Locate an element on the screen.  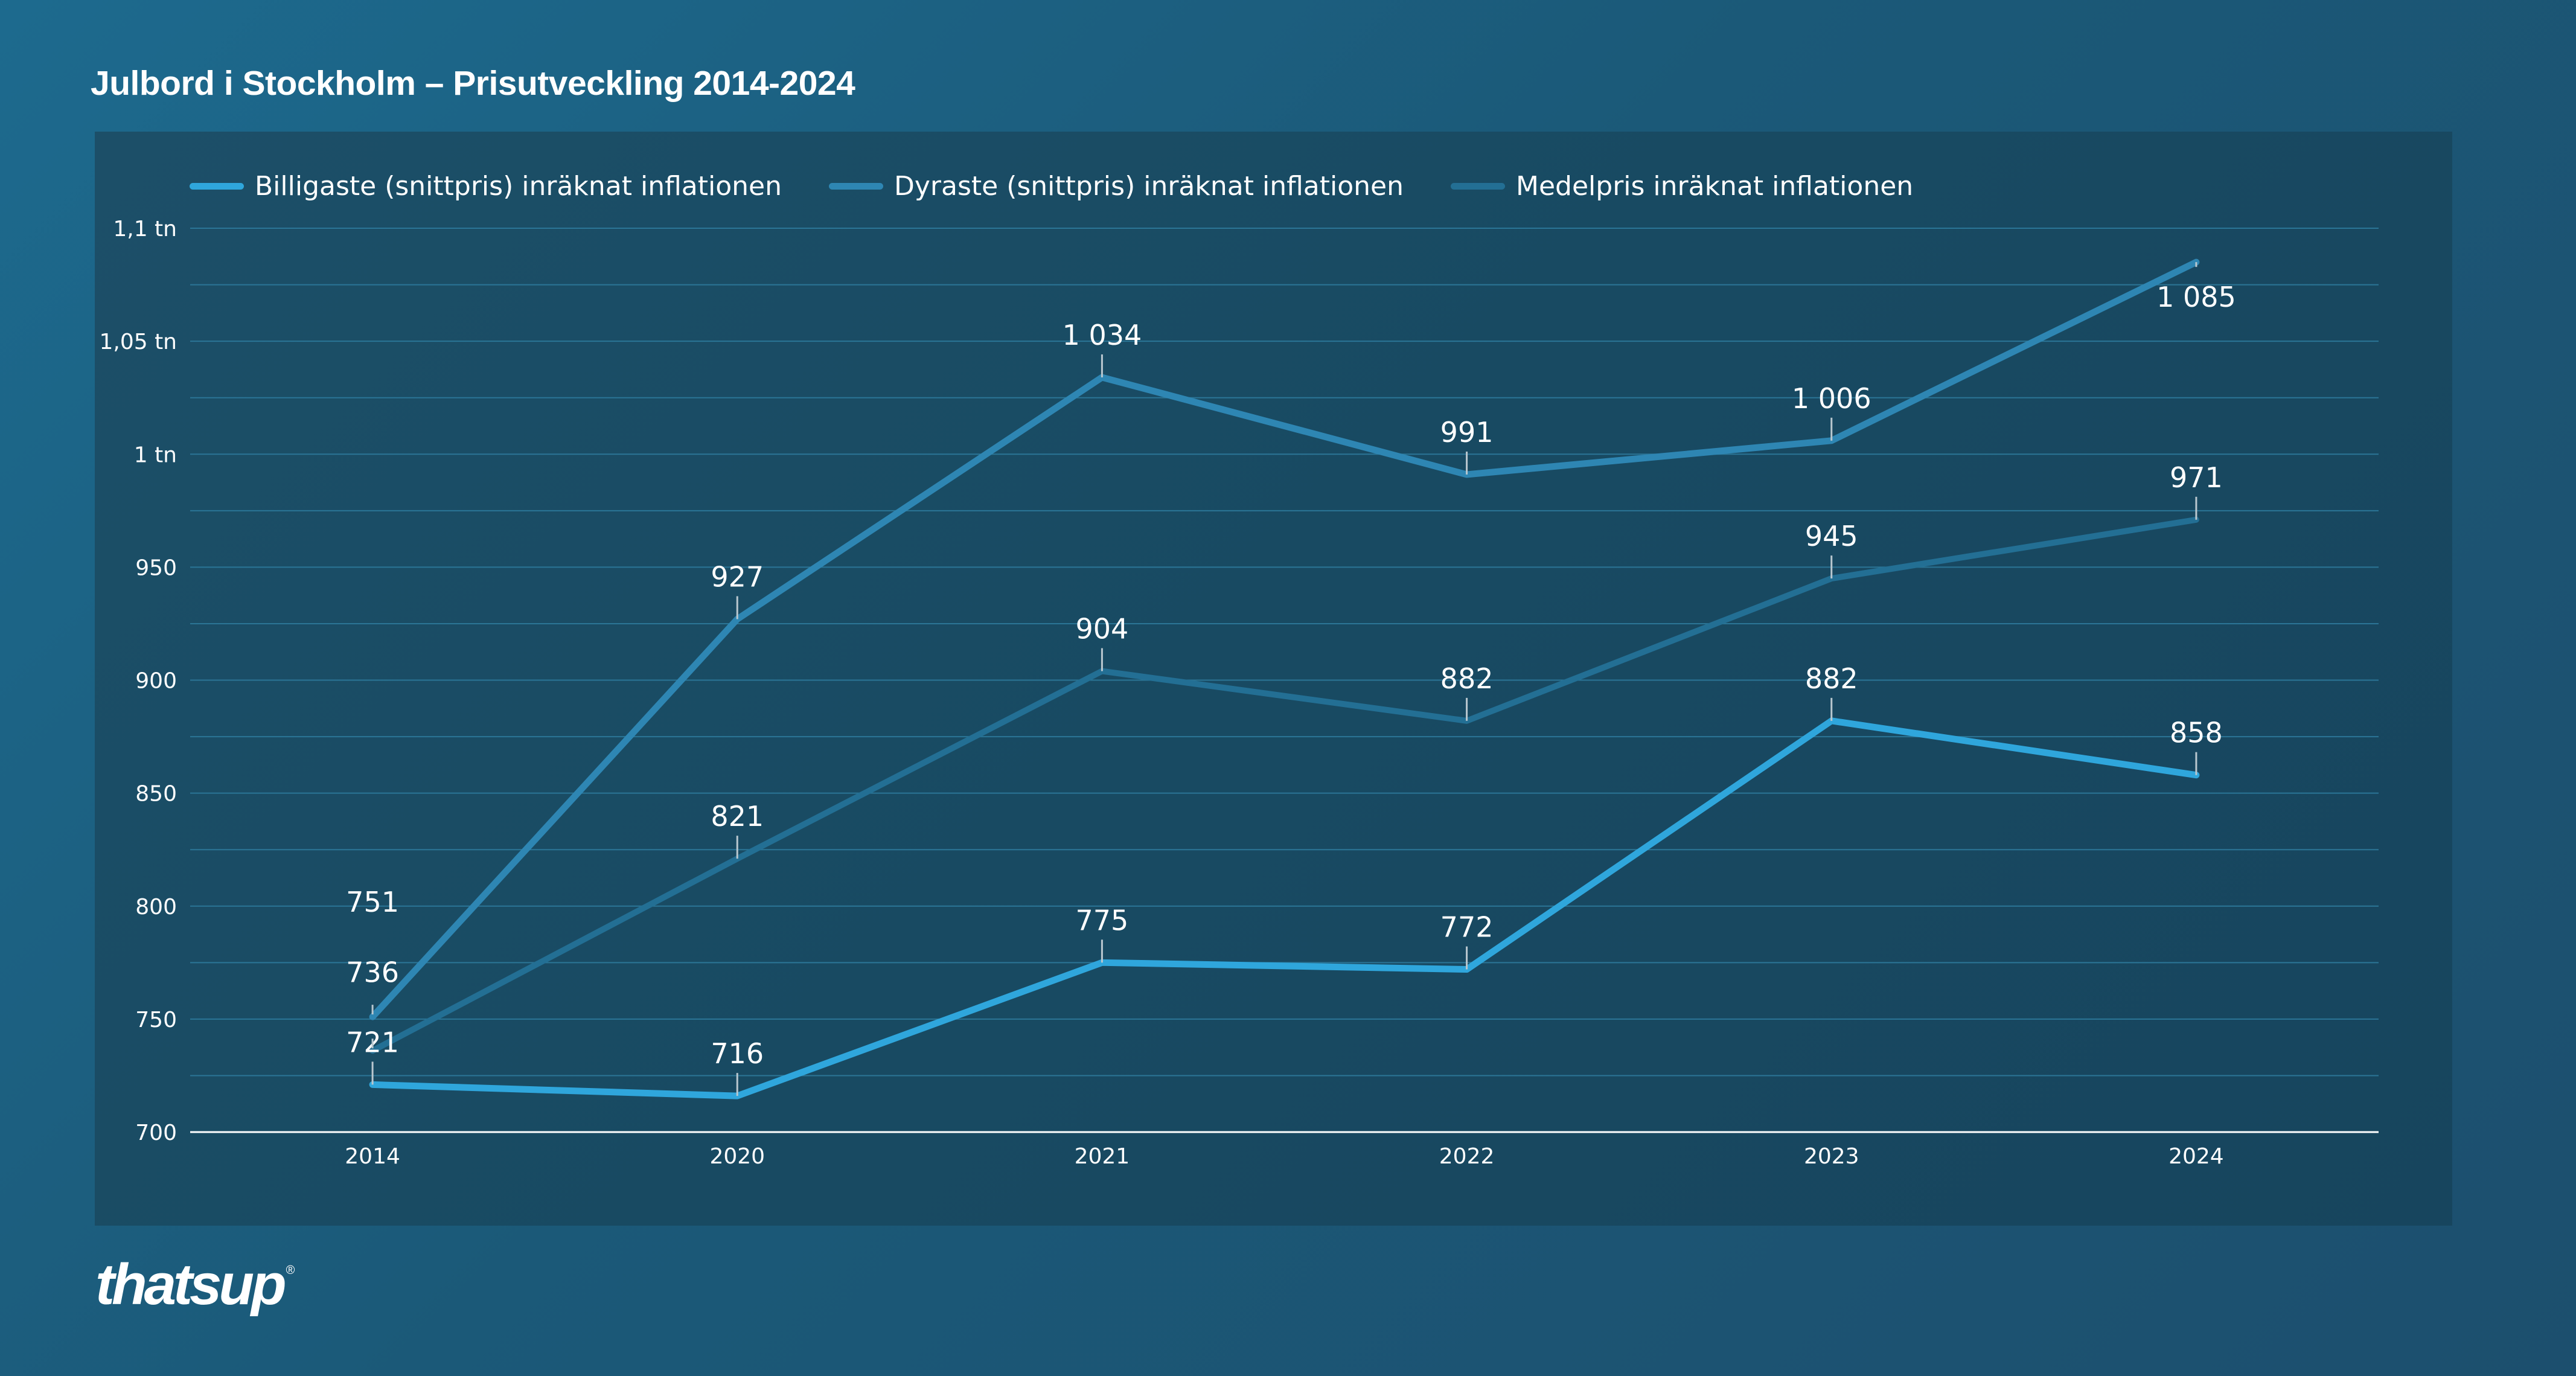
x-tick-label: 2020 is located at coordinates (737, 1156).